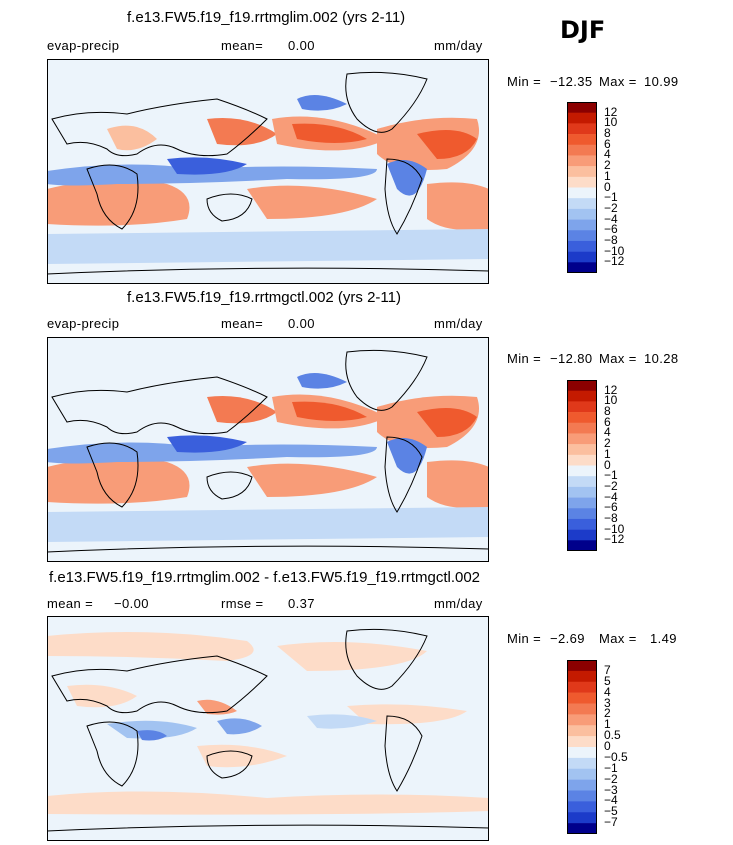 This screenshot has height=845, width=733. Describe the element at coordinates (301, 45) in the screenshot. I see `panel1-mean-value: 0.00` at that location.